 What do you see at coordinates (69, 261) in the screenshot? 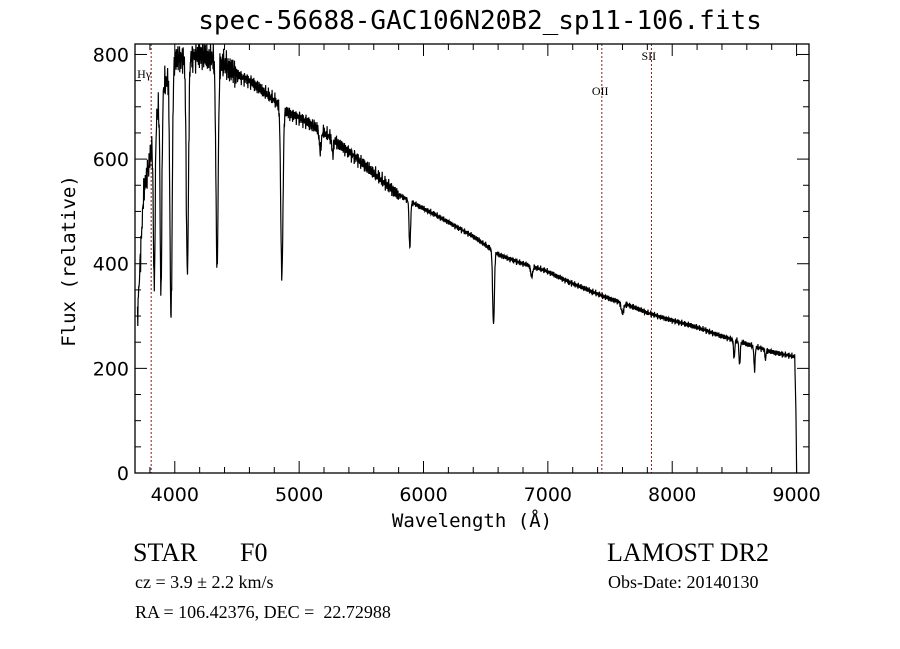
I see `y-axis-label: Flux (relative)` at bounding box center [69, 261].